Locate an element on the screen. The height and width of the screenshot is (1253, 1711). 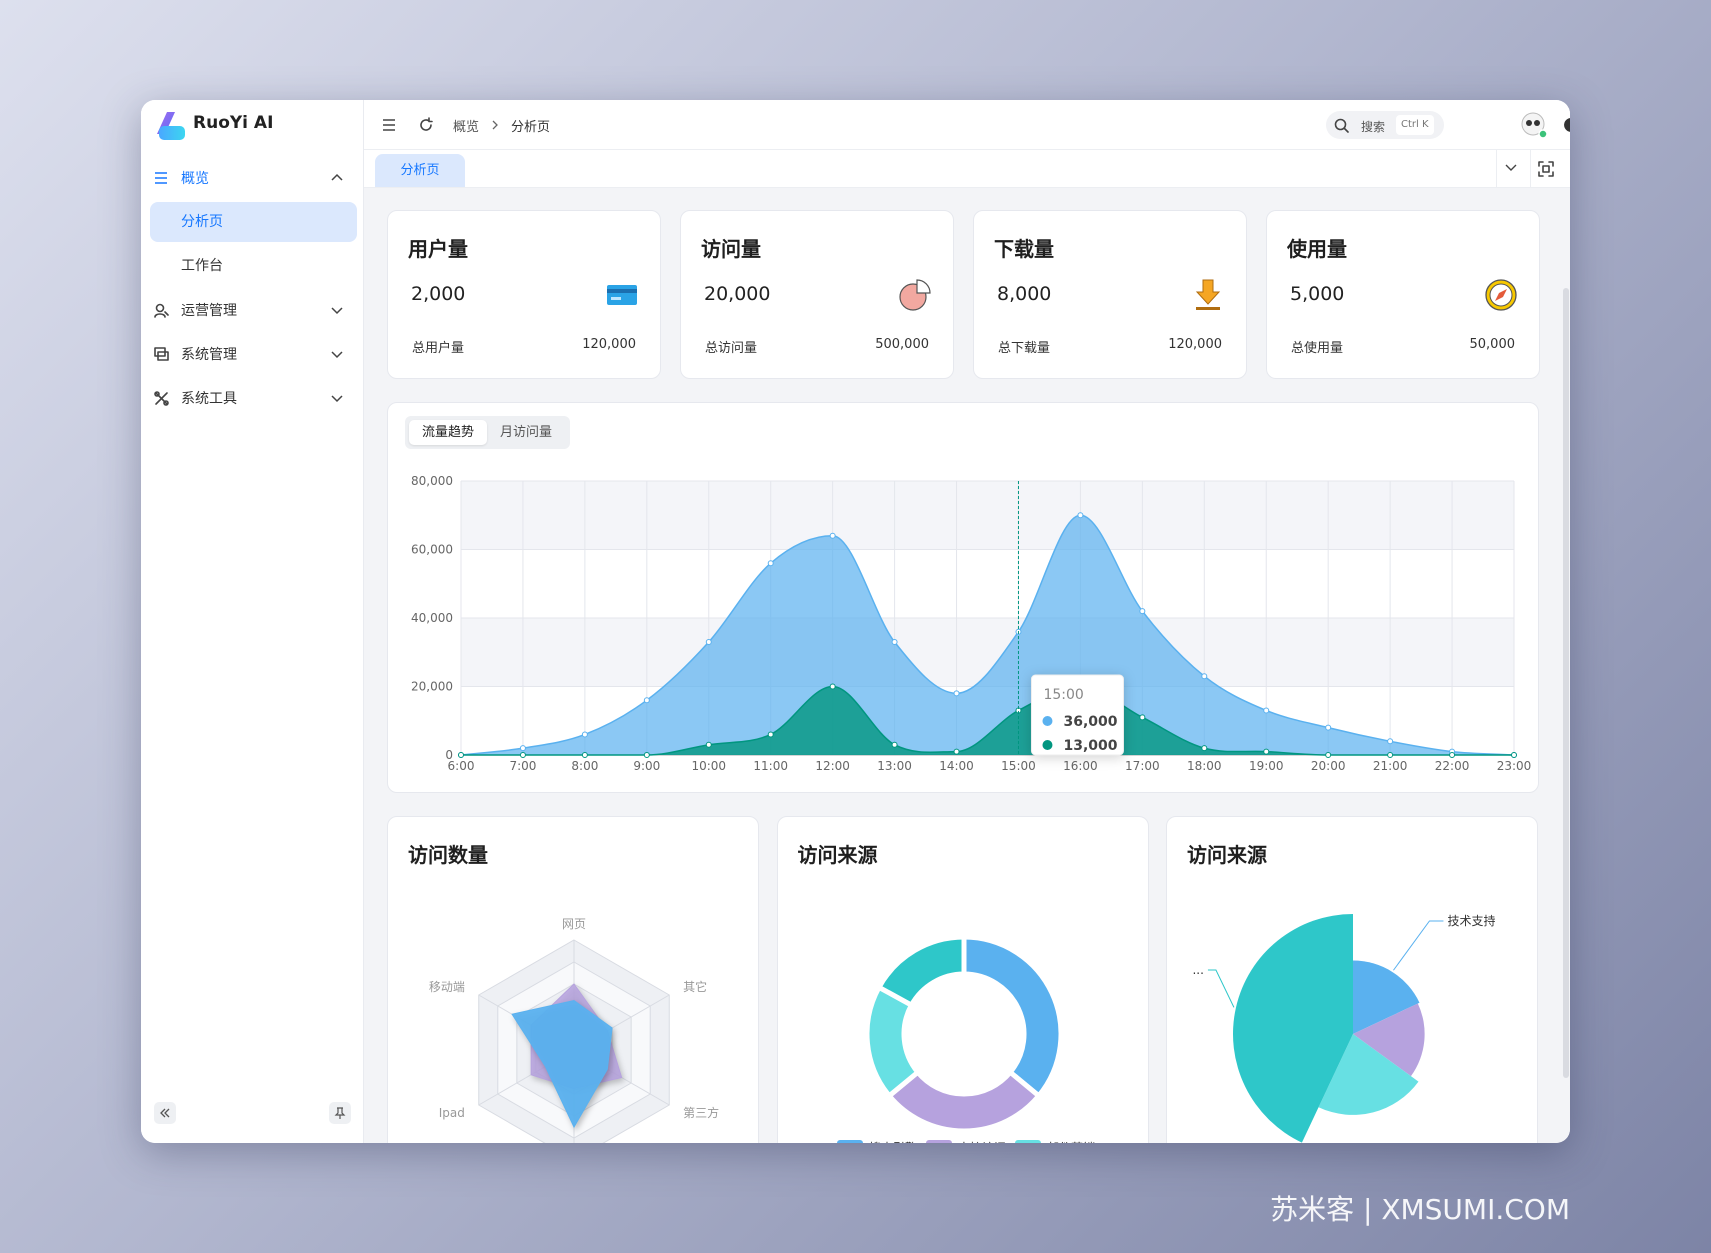
icon is located at coordinates (340, 1113).